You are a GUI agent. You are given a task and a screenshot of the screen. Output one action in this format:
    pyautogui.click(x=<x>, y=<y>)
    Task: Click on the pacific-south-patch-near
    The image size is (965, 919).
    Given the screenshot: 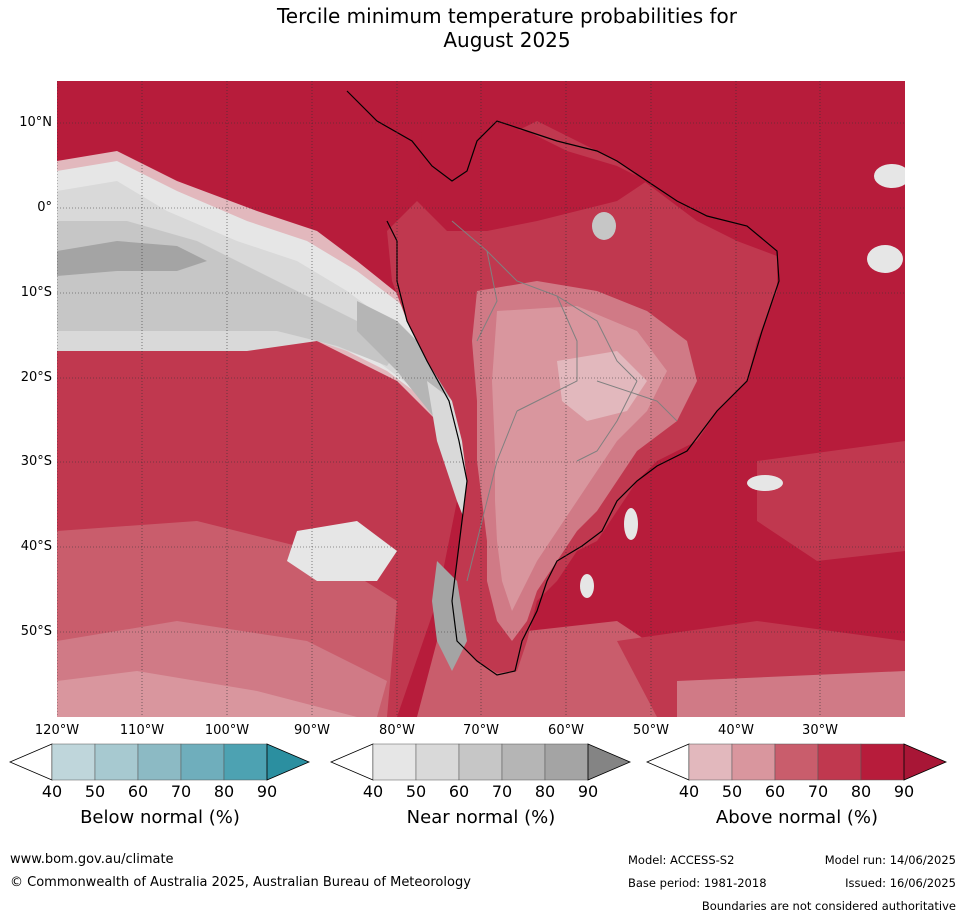 What is the action you would take?
    pyautogui.click(x=342, y=551)
    